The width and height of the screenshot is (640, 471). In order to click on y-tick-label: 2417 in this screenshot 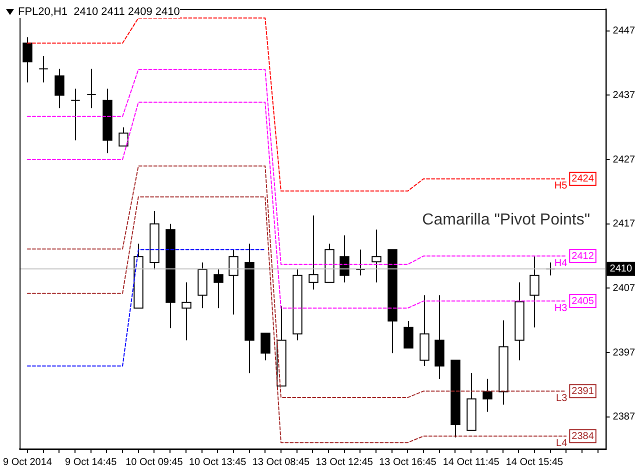, I will do `click(624, 224)`.